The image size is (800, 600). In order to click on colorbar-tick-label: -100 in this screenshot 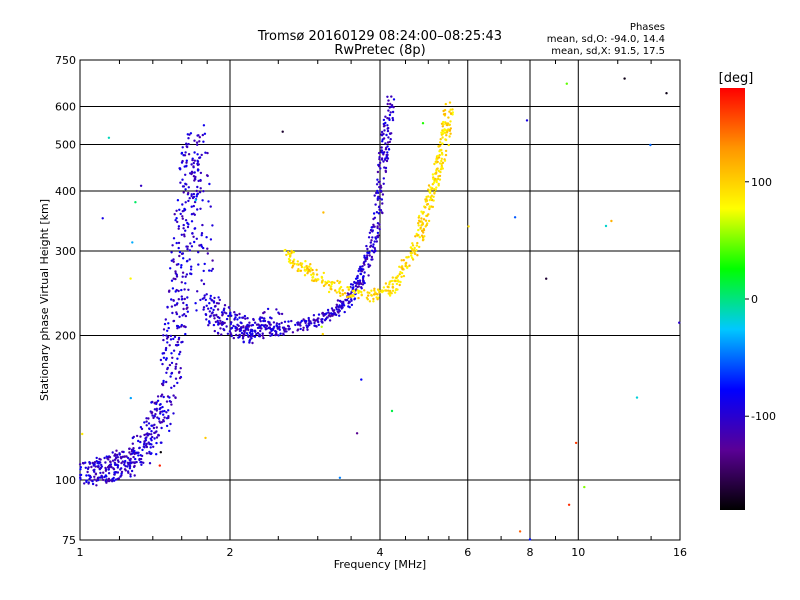, I will do `click(763, 416)`.